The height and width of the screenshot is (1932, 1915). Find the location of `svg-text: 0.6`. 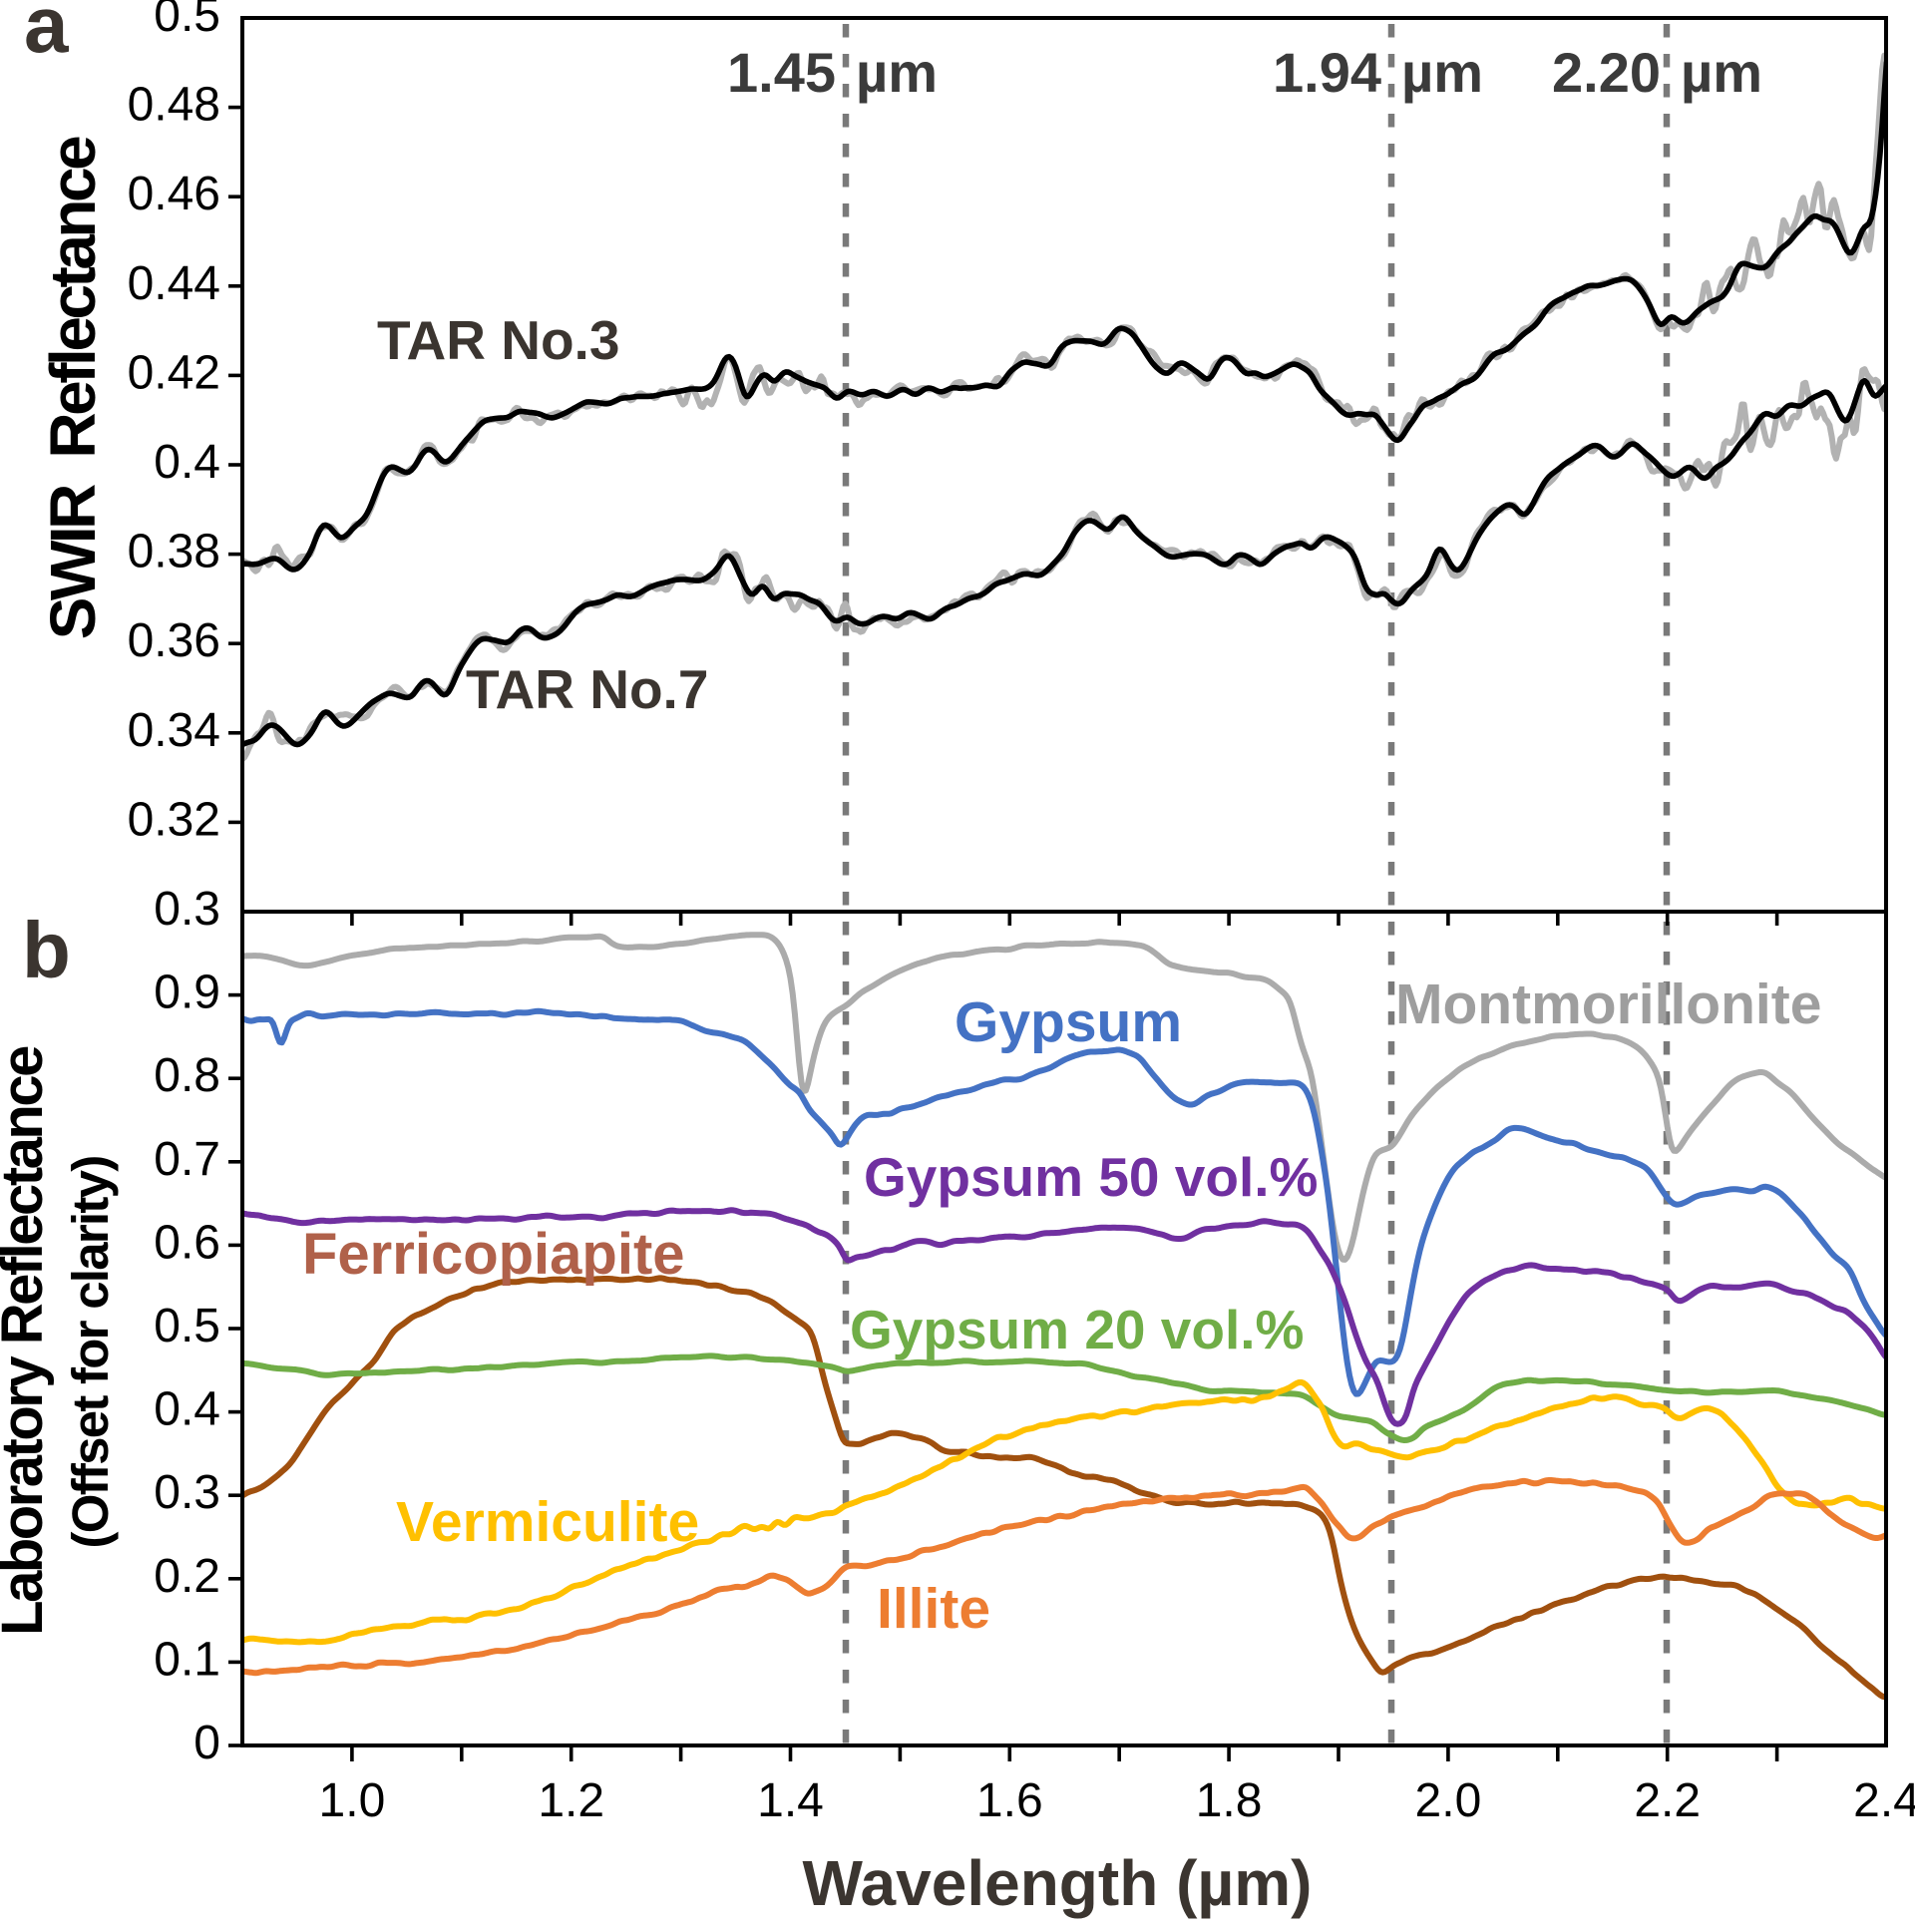

svg-text: 0.6 is located at coordinates (187, 1243).